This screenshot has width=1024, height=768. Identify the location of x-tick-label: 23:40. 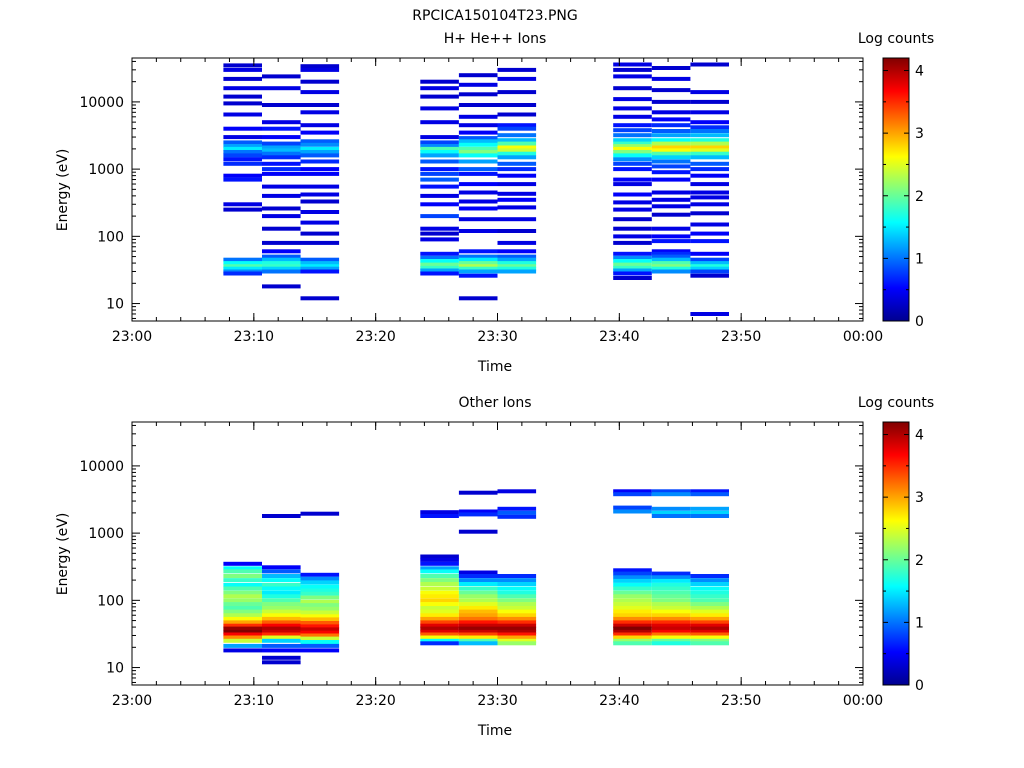
(619, 337).